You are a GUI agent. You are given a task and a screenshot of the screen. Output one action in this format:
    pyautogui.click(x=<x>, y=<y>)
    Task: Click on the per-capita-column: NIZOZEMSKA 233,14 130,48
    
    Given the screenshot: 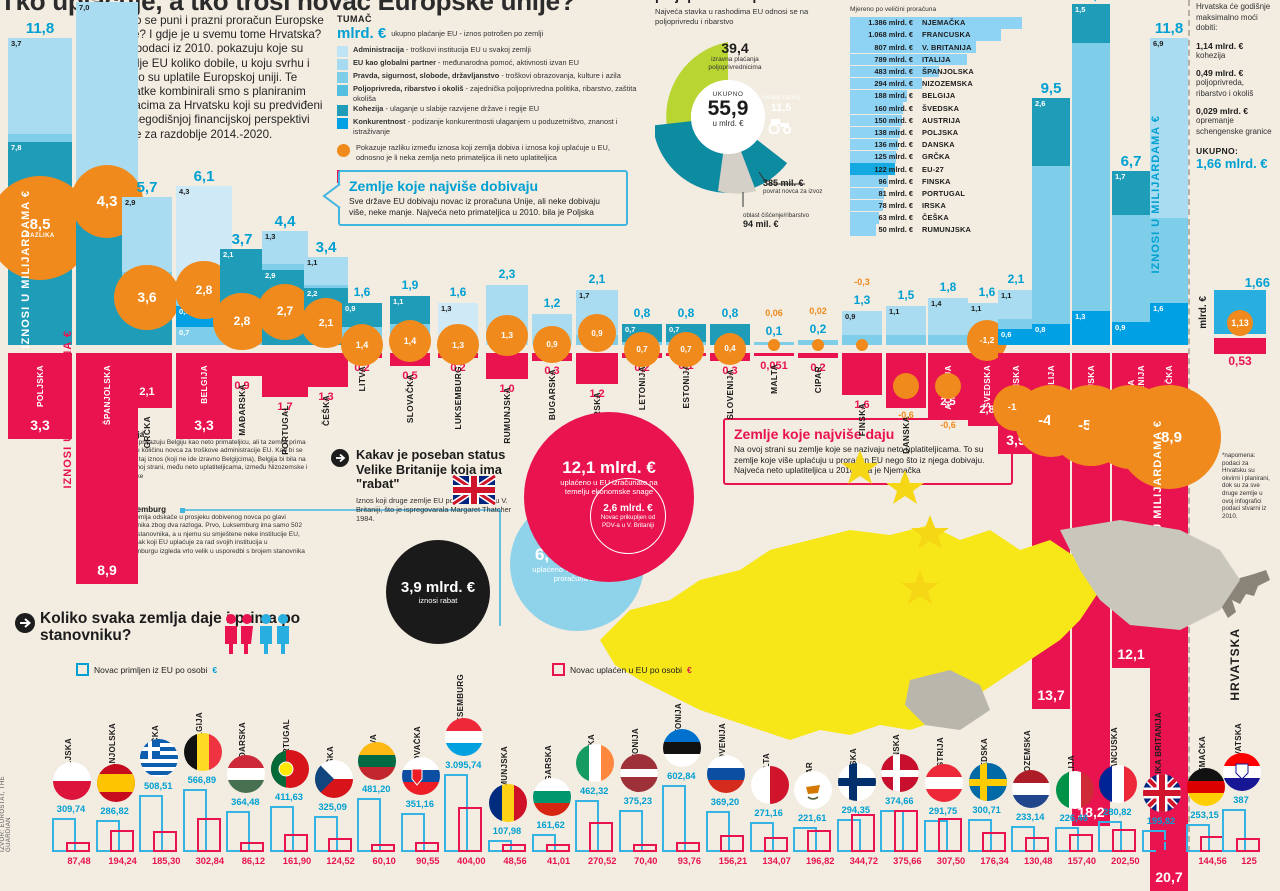 What is the action you would take?
    pyautogui.click(x=1031, y=778)
    